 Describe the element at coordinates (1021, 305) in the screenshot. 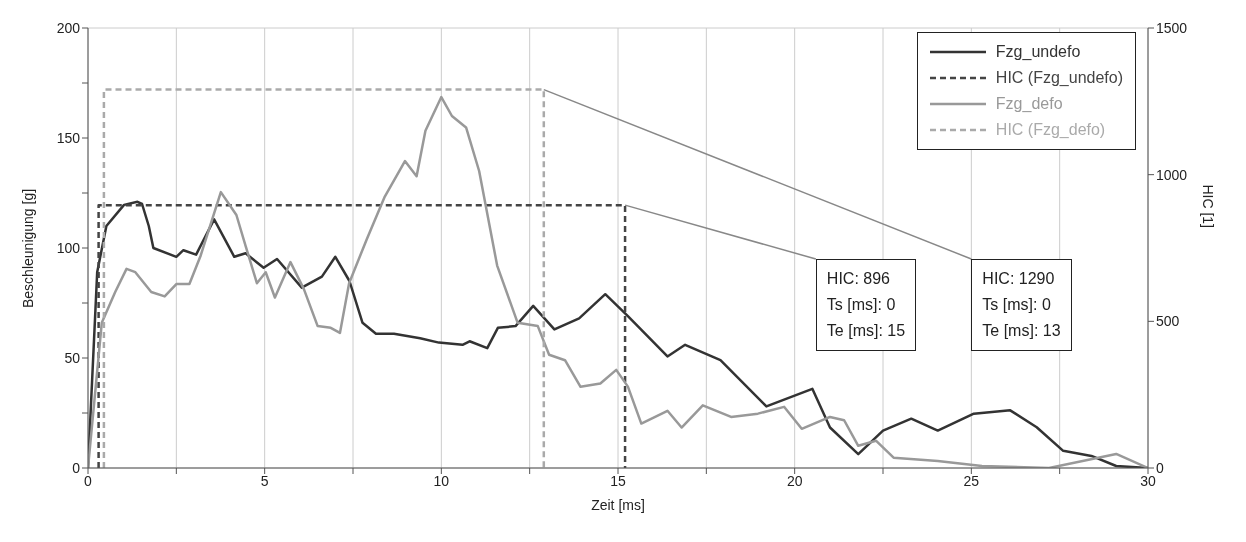

I see `annotation: HIC: 1290 Ts [ms]: 0 Te [ms]: 13` at that location.